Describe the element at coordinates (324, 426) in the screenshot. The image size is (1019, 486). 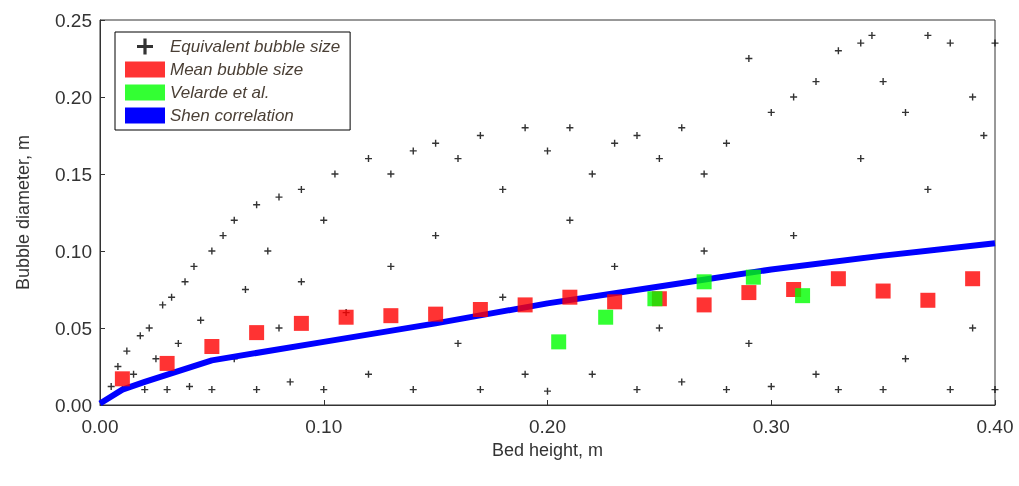
I see `x-tick-label: 0.10` at that location.